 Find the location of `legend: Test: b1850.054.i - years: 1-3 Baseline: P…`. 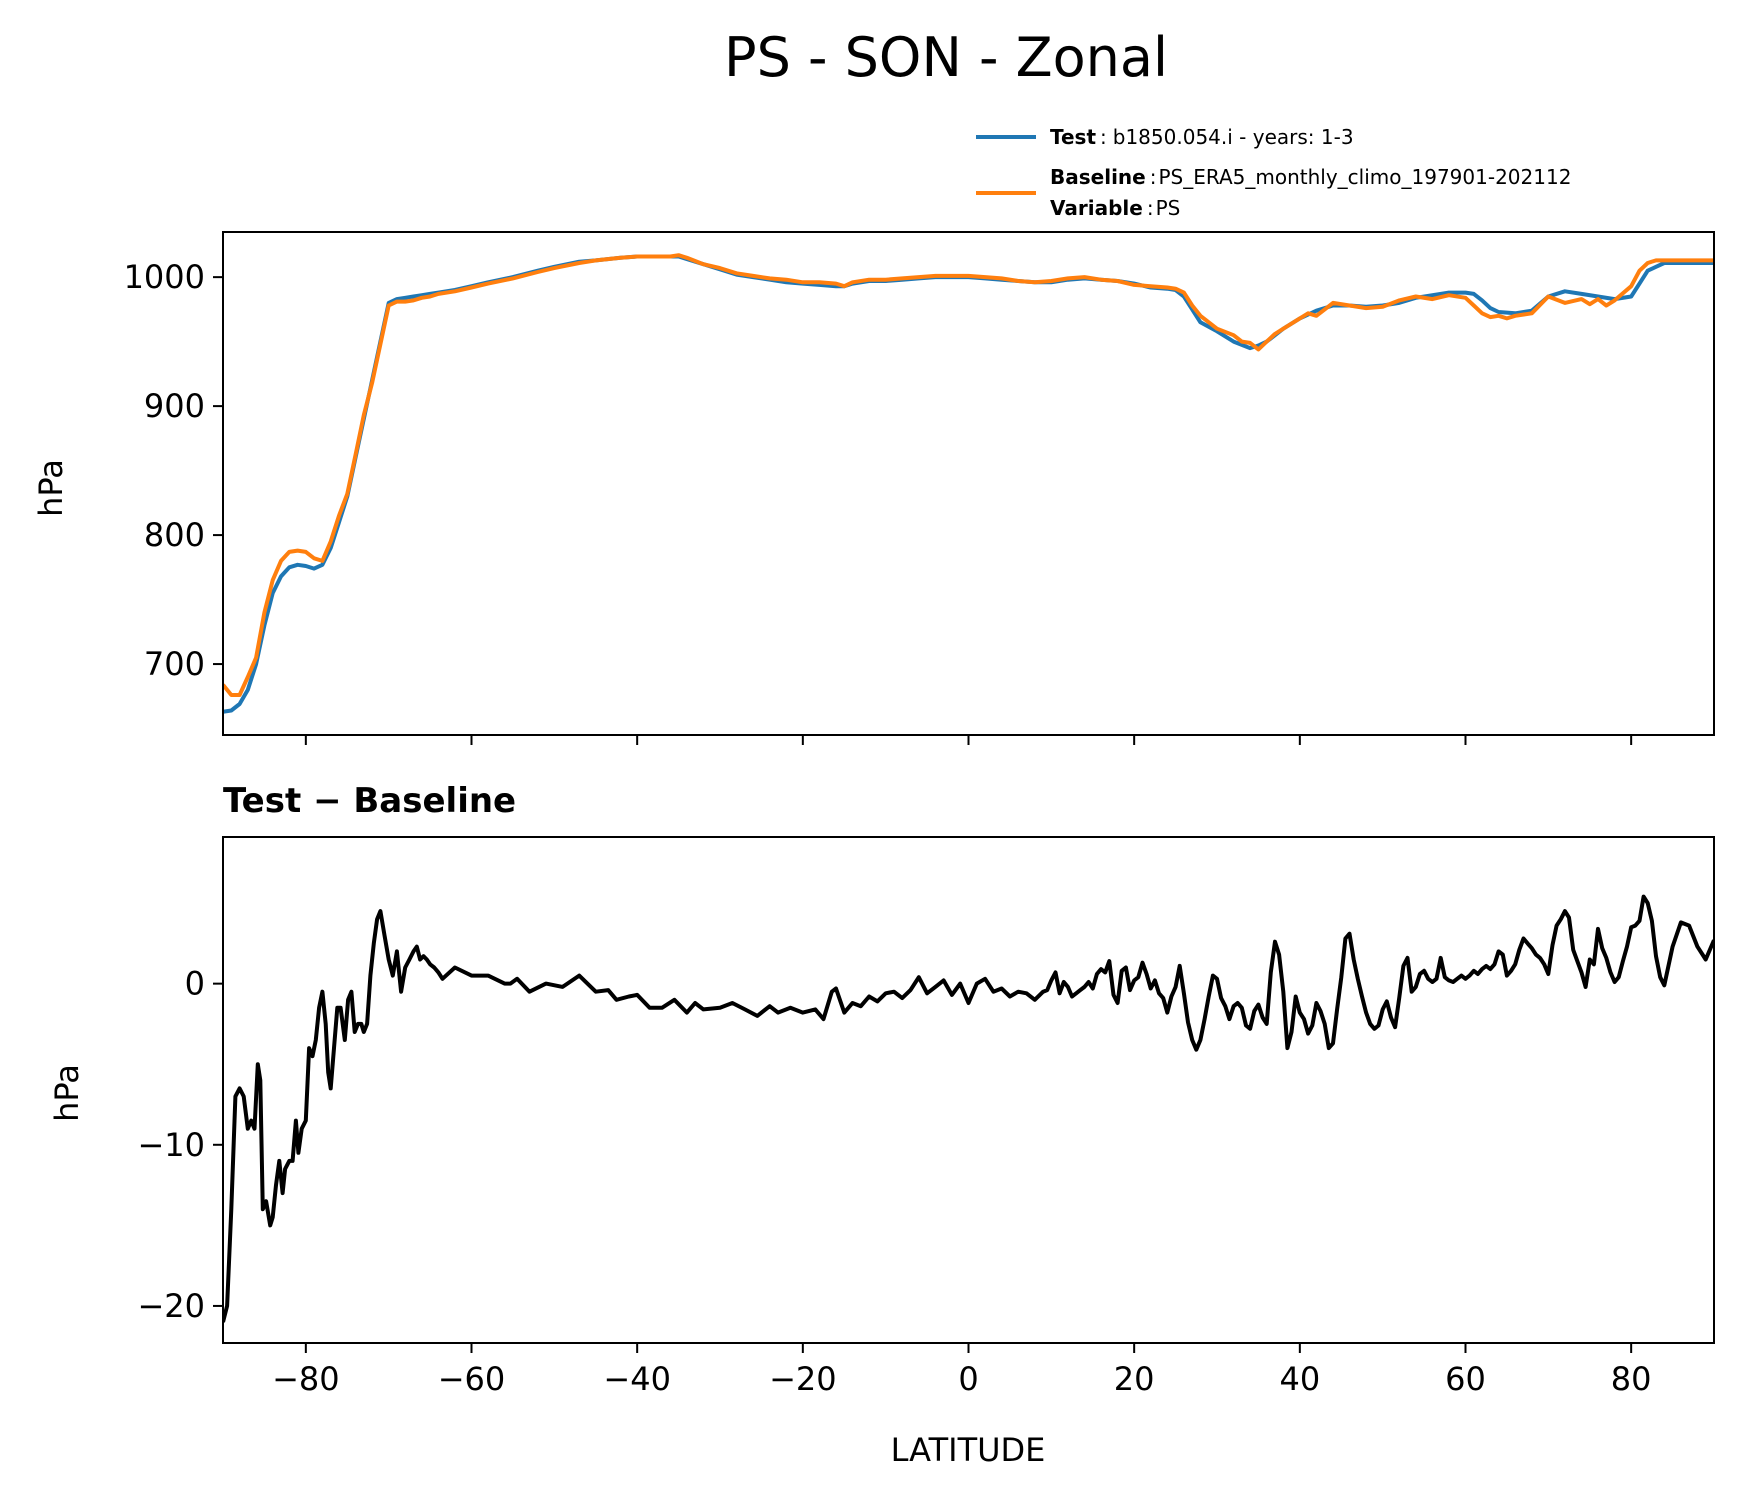

legend: Test: b1850.054.i - years: 1-3 Baseline: P… is located at coordinates (1273, 172).